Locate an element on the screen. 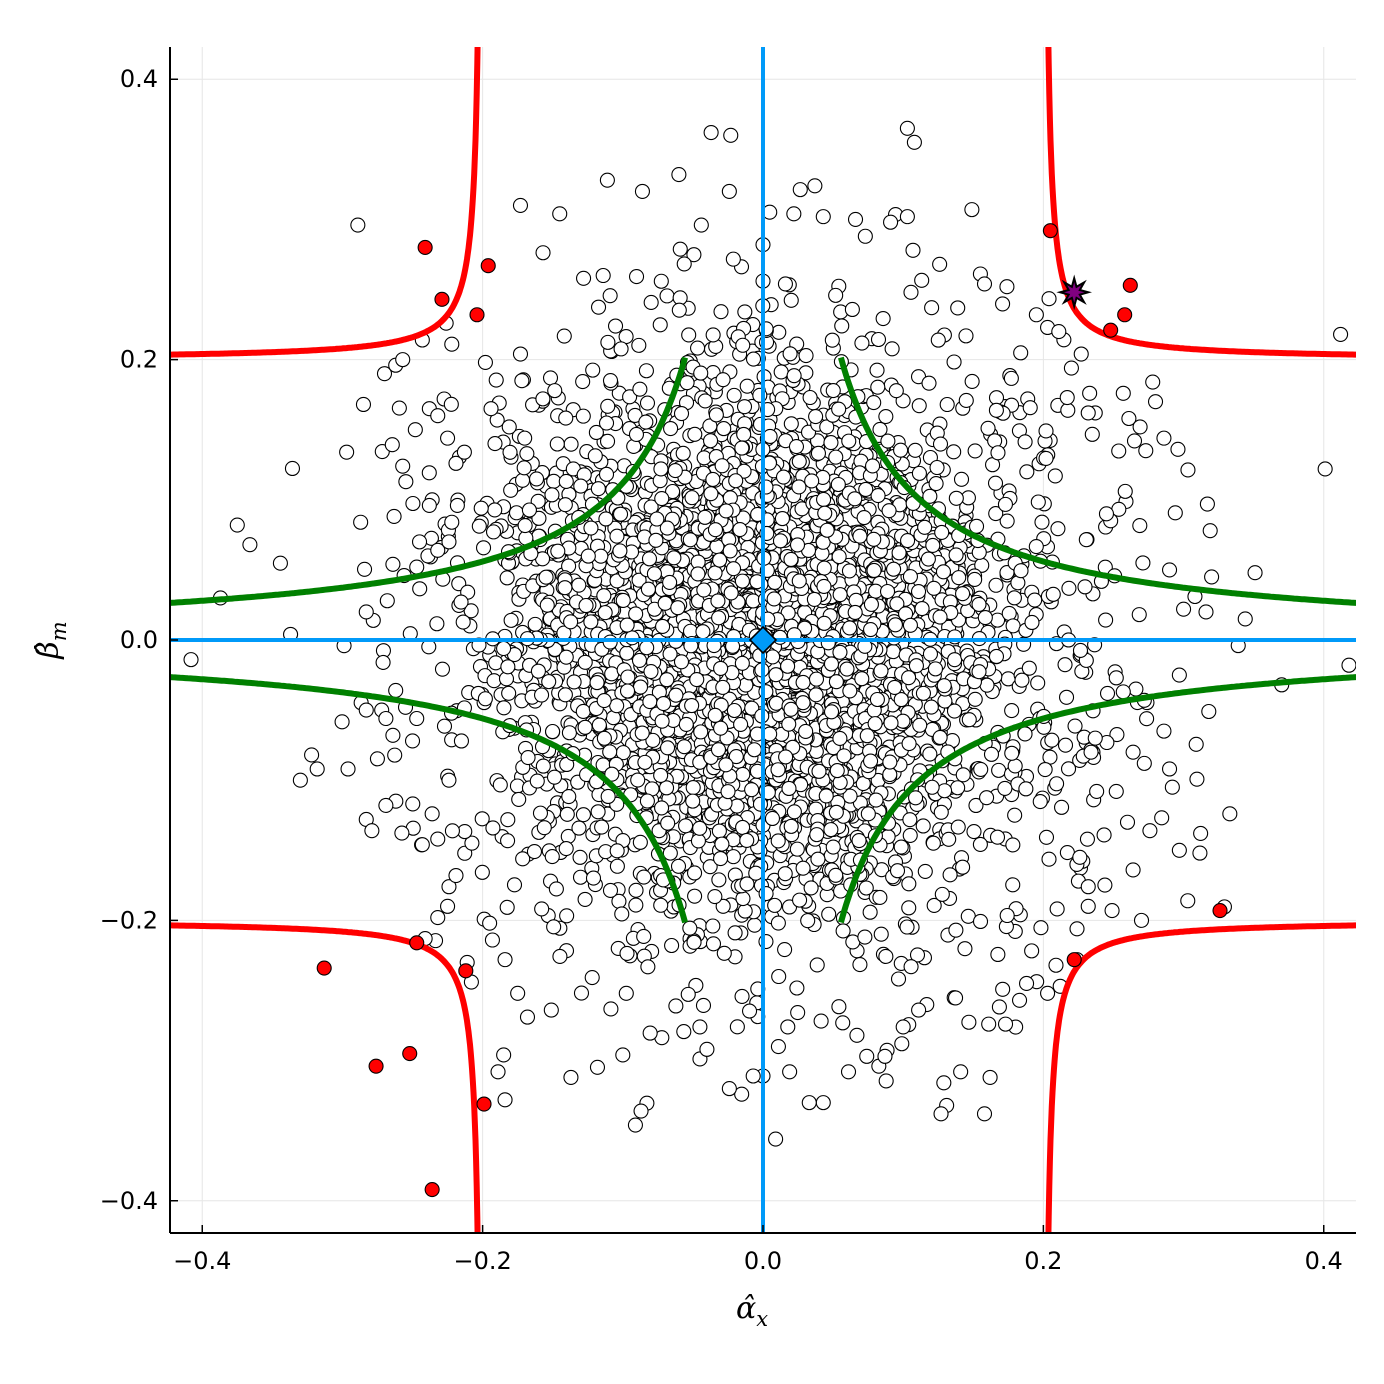 The width and height of the screenshot is (1384, 1384). y-tick-label: −0.2 is located at coordinates (129, 920).